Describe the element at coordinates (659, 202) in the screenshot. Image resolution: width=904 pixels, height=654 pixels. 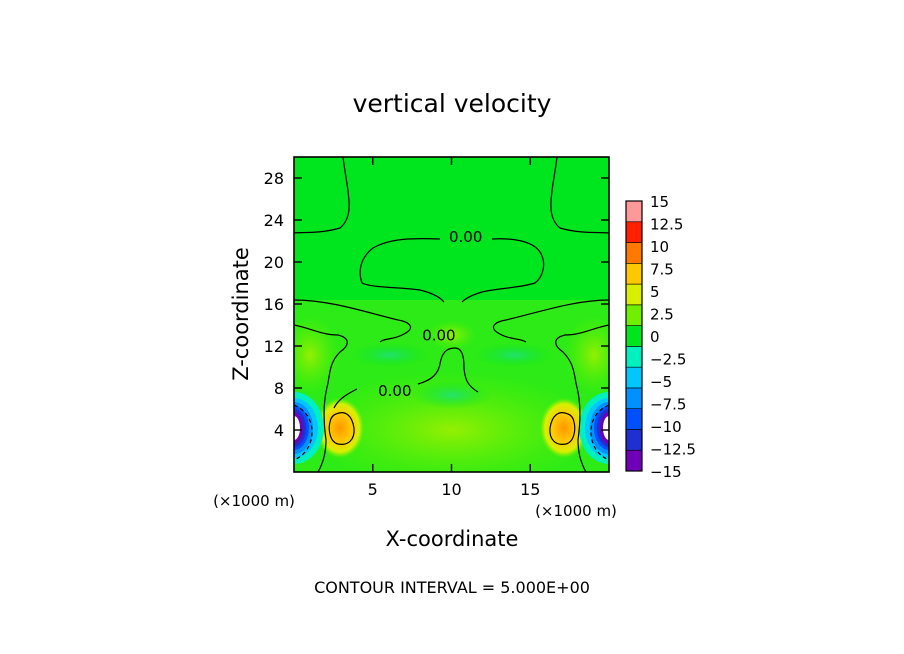
I see `colorbar-label: 15` at that location.